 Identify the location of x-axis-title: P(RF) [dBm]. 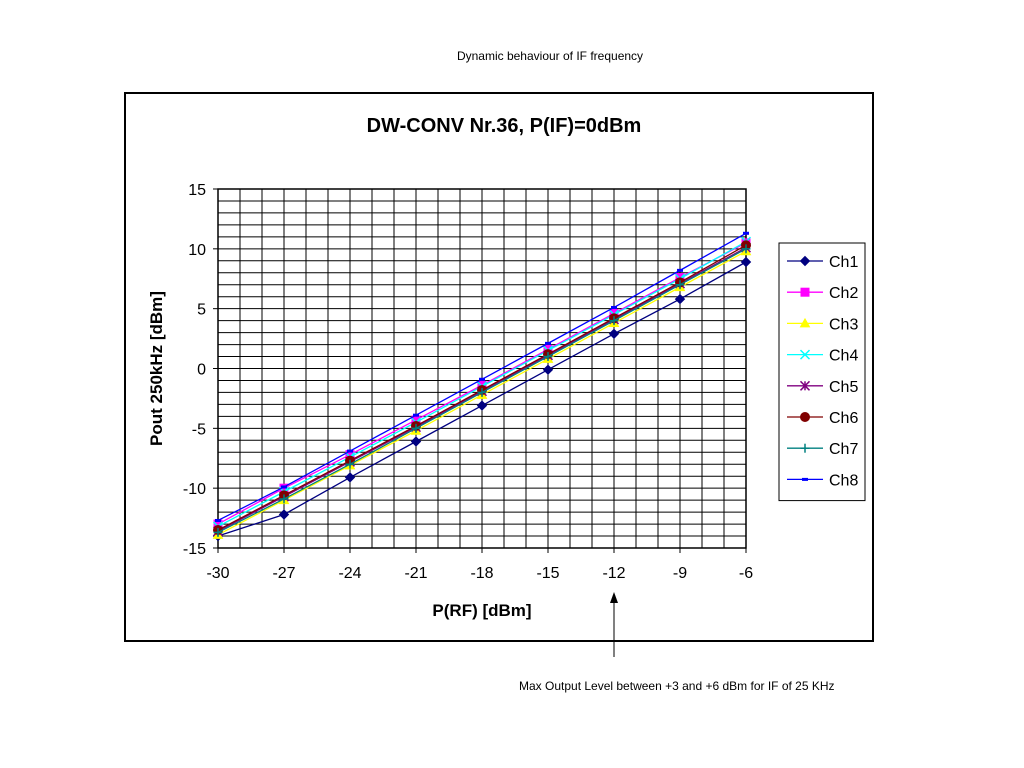
(481, 610).